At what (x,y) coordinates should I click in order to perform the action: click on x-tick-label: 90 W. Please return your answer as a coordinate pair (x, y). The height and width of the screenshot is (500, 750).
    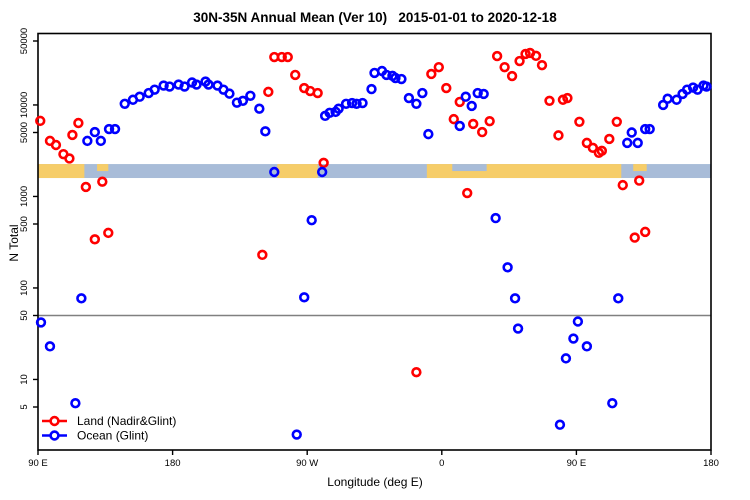
    Looking at the image, I should click on (307, 463).